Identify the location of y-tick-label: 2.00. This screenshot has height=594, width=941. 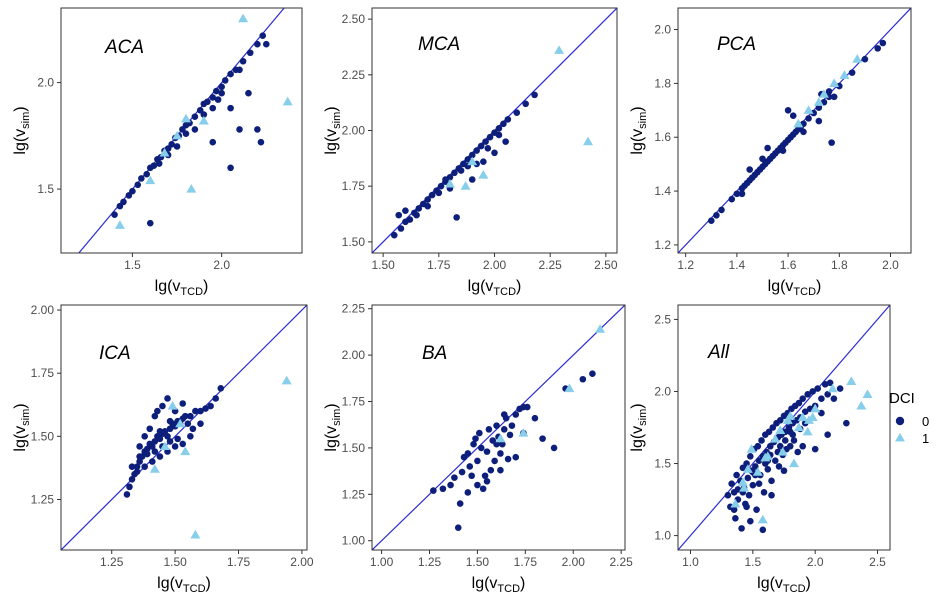
(354, 355).